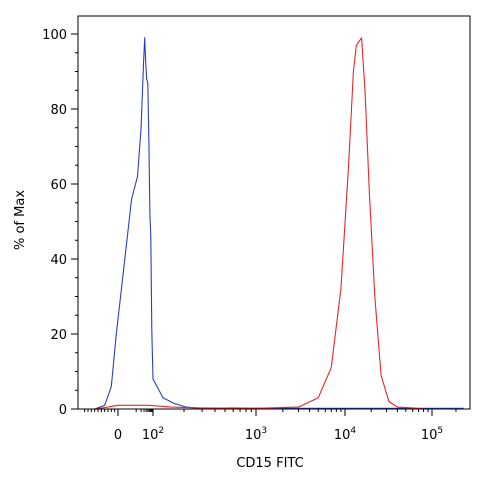 The width and height of the screenshot is (485, 484). What do you see at coordinates (256, 434) in the screenshot?
I see `x-tick-label: 10³` at bounding box center [256, 434].